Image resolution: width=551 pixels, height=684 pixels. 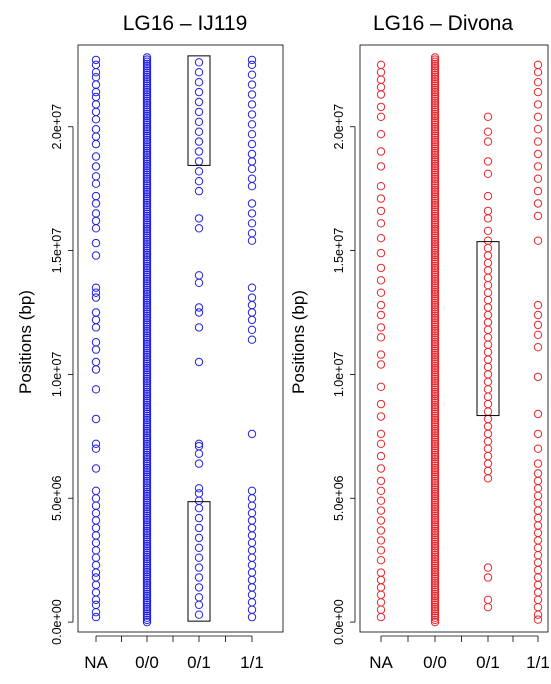 What do you see at coordinates (488, 329) in the screenshot?
I see `highlight-box` at bounding box center [488, 329].